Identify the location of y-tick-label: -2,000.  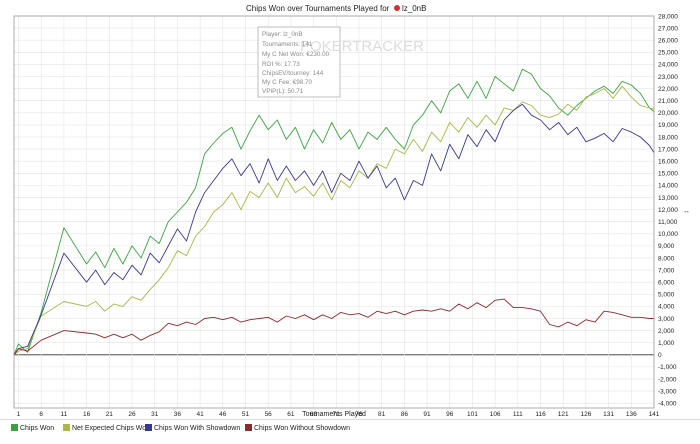
(667, 379).